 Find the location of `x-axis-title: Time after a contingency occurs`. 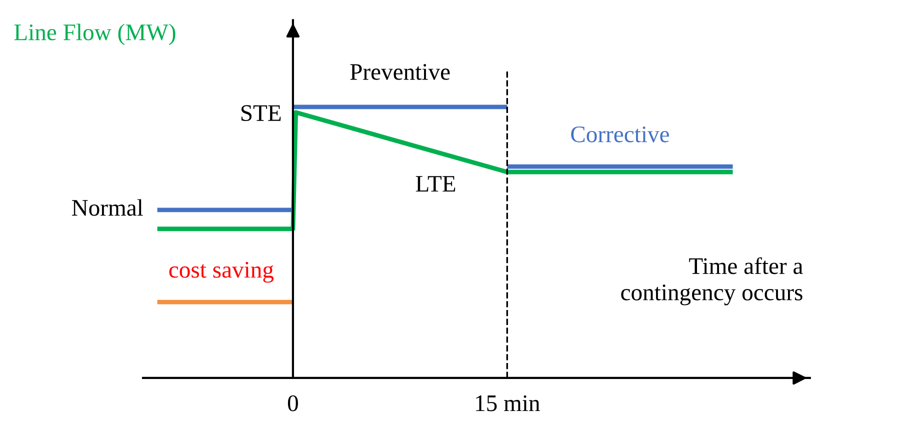

x-axis-title: Time after a contingency occurs is located at coordinates (712, 281).